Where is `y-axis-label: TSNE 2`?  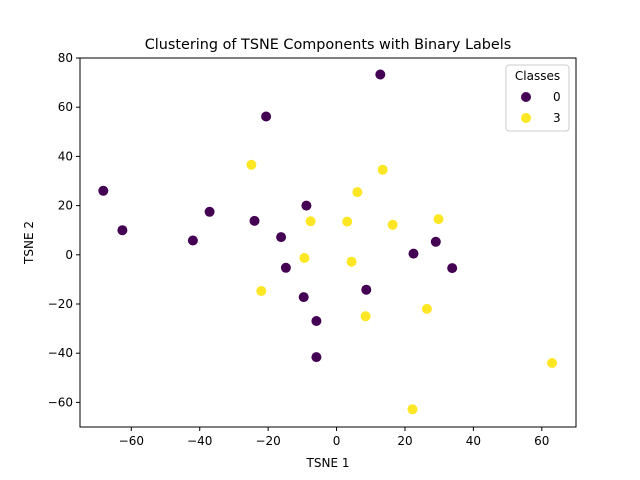
y-axis-label: TSNE 2 is located at coordinates (29, 243).